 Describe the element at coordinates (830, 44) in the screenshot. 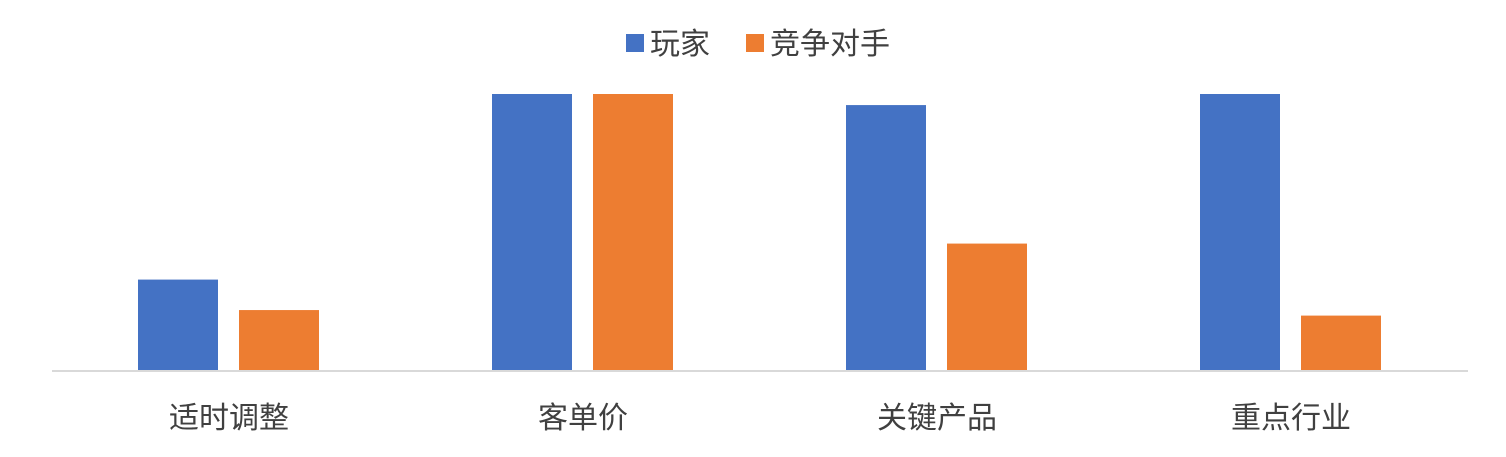

I see `legend-label-2: 竞争对手` at that location.